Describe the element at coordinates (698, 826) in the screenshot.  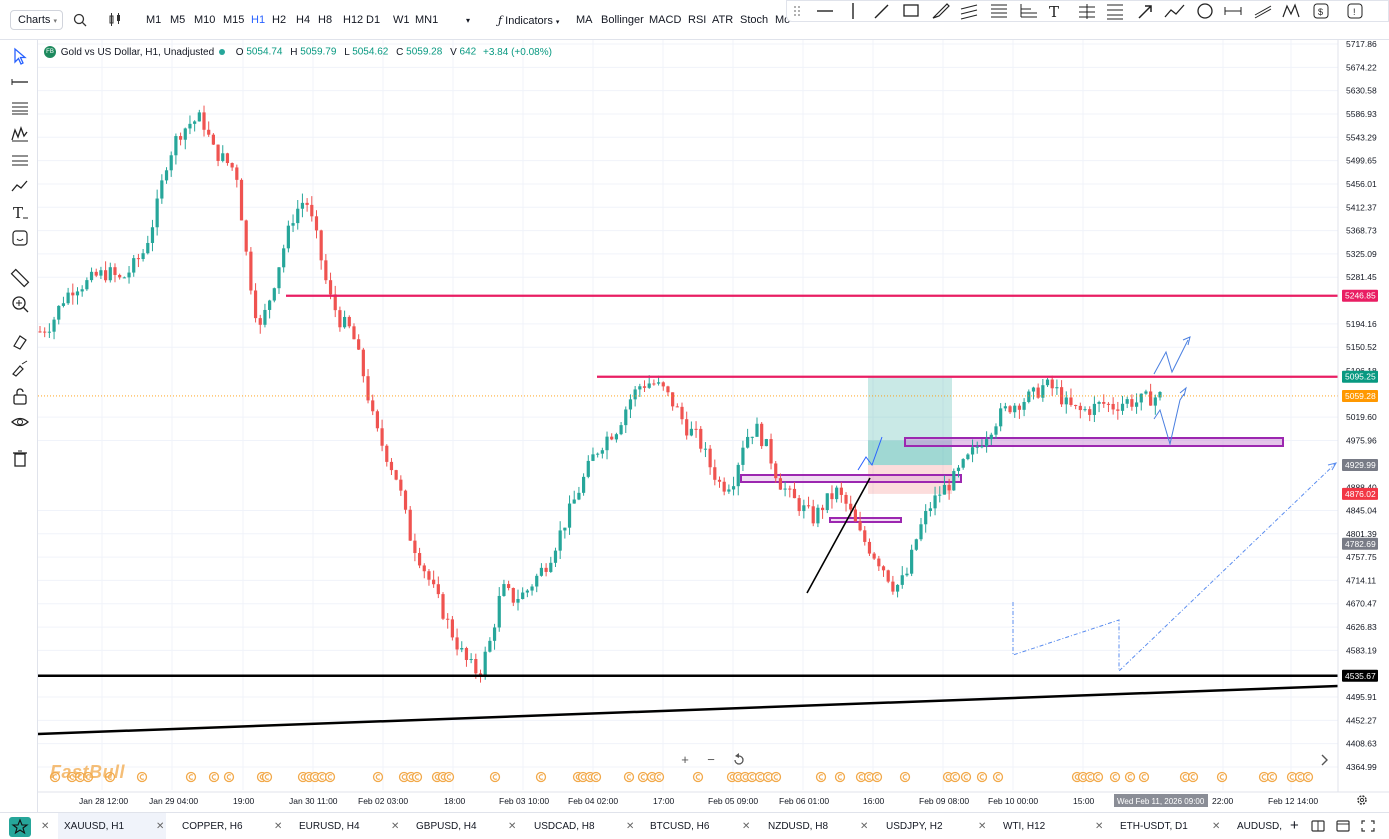
I see `symbol-tab: BTCUSD, H6 ✕` at that location.